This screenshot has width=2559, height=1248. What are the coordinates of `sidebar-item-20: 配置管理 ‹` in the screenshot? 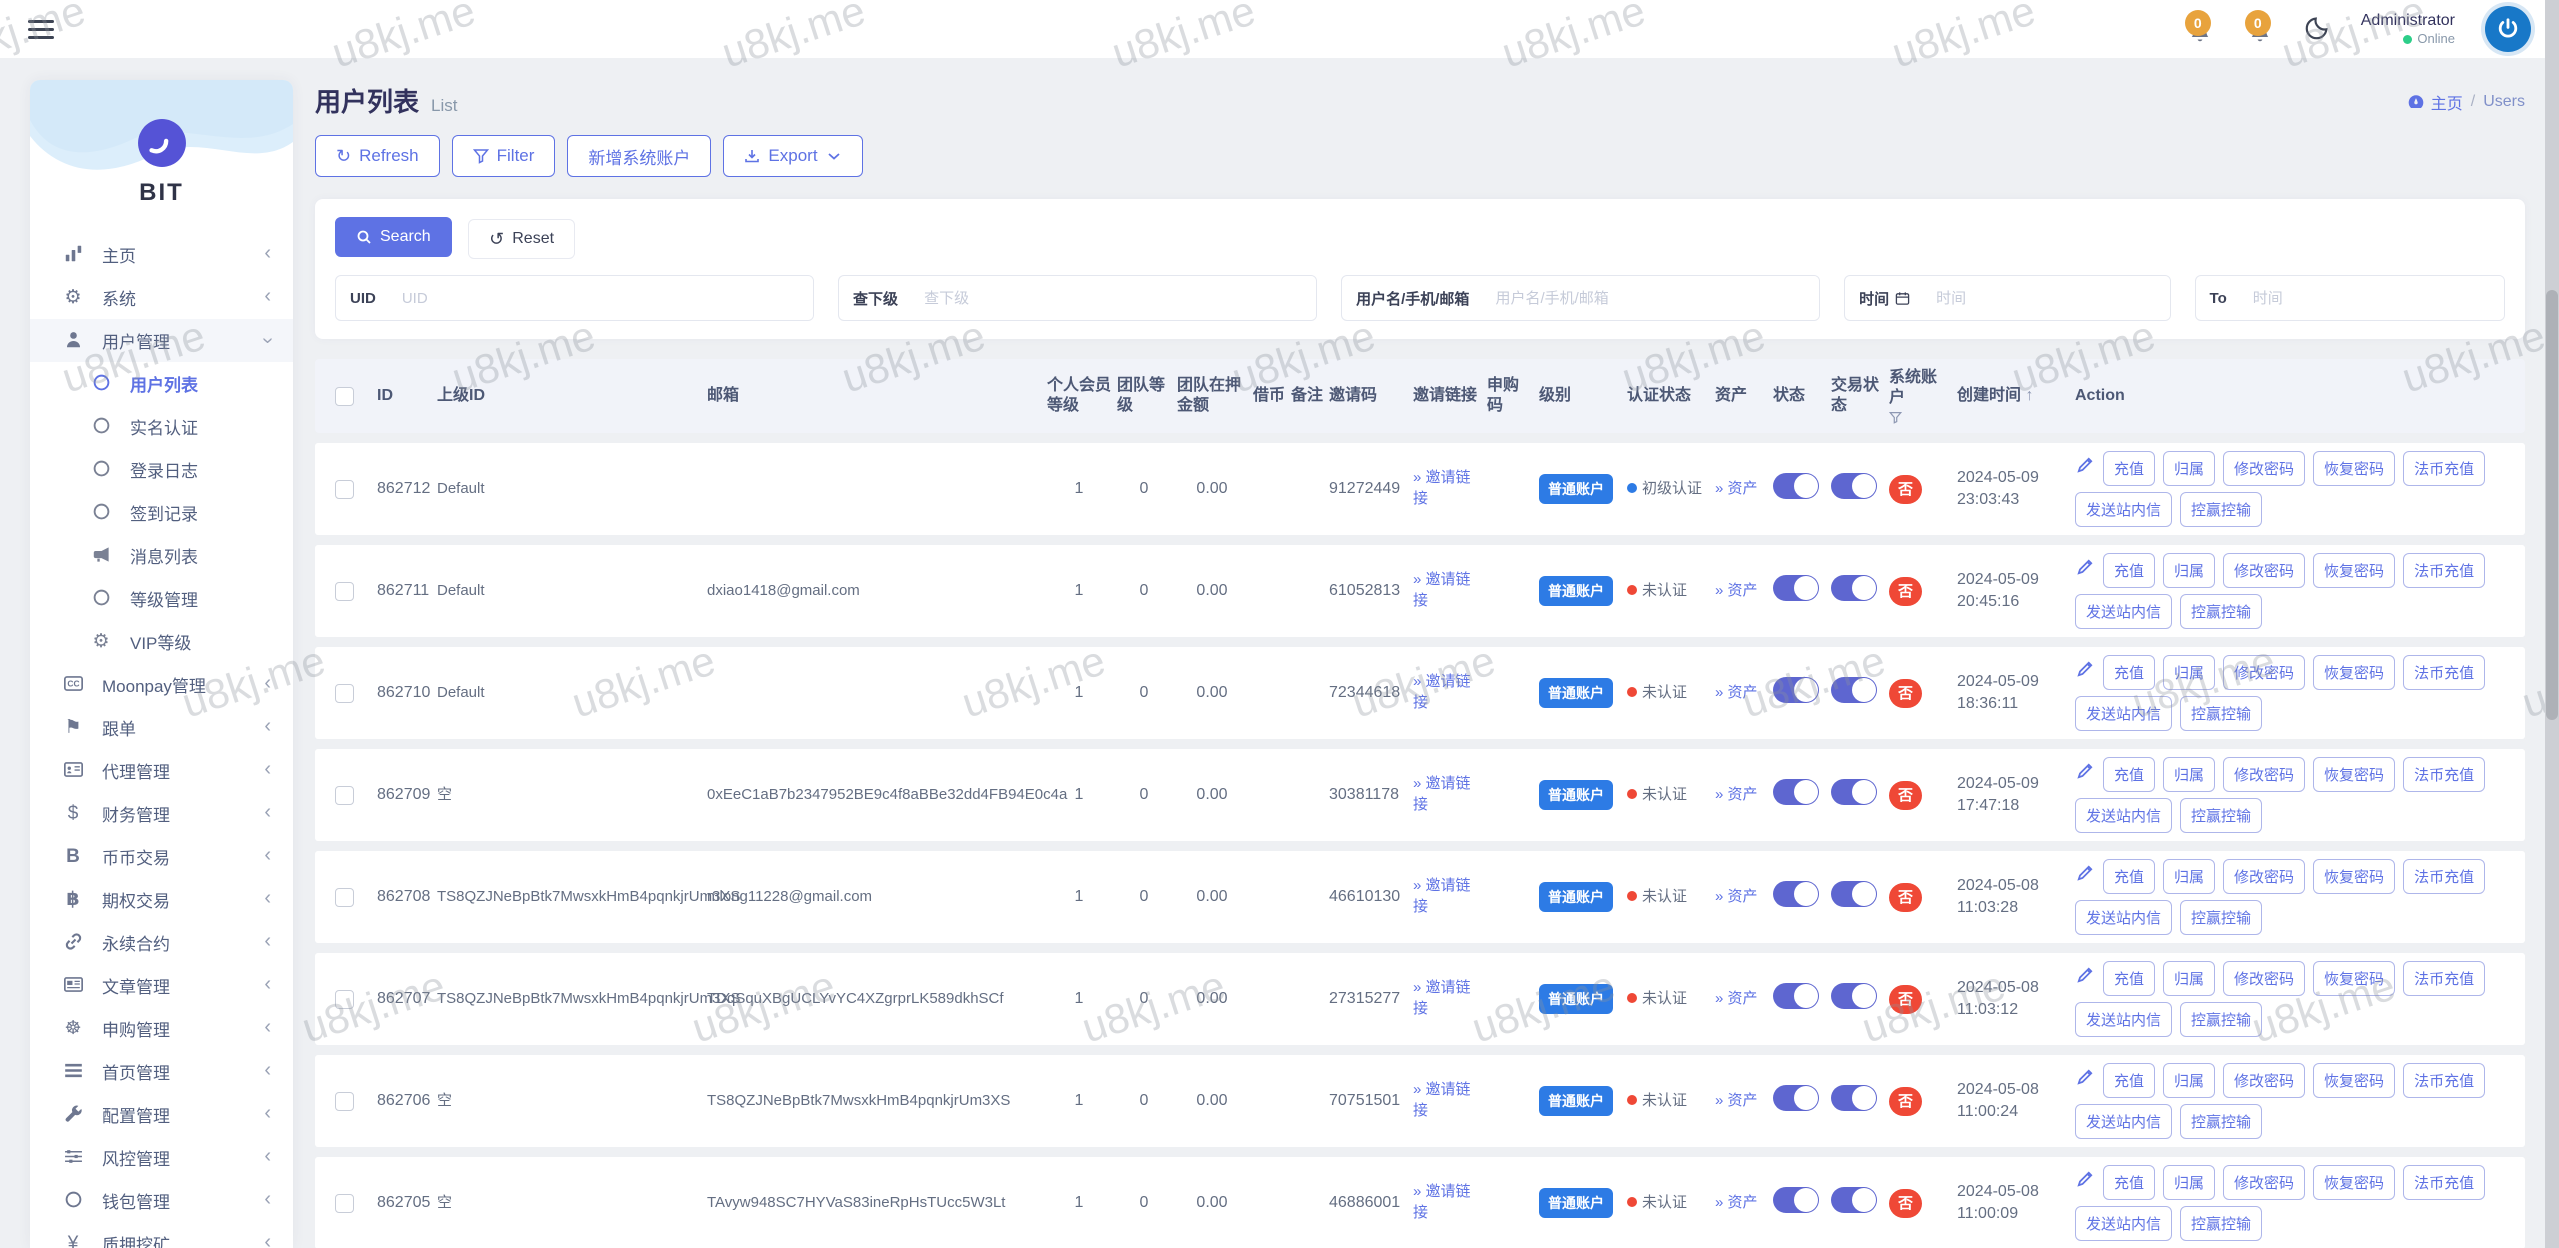 It's located at (161, 1114).